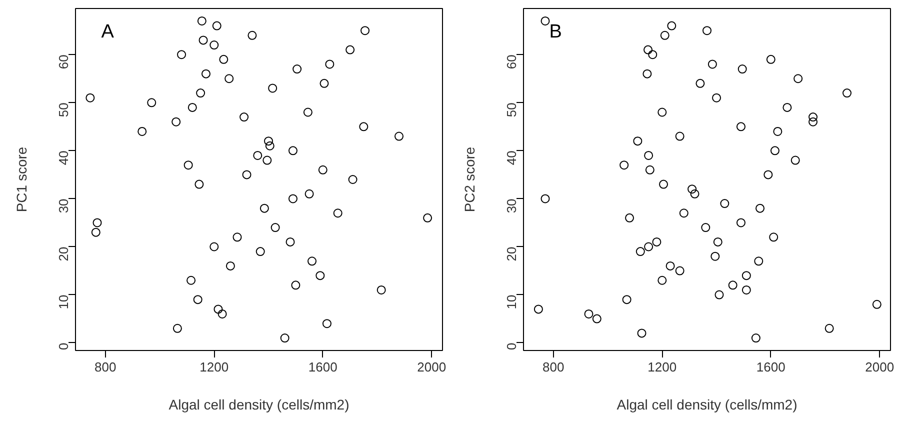 This screenshot has width=903, height=423. I want to click on annotation: A, so click(107, 32).